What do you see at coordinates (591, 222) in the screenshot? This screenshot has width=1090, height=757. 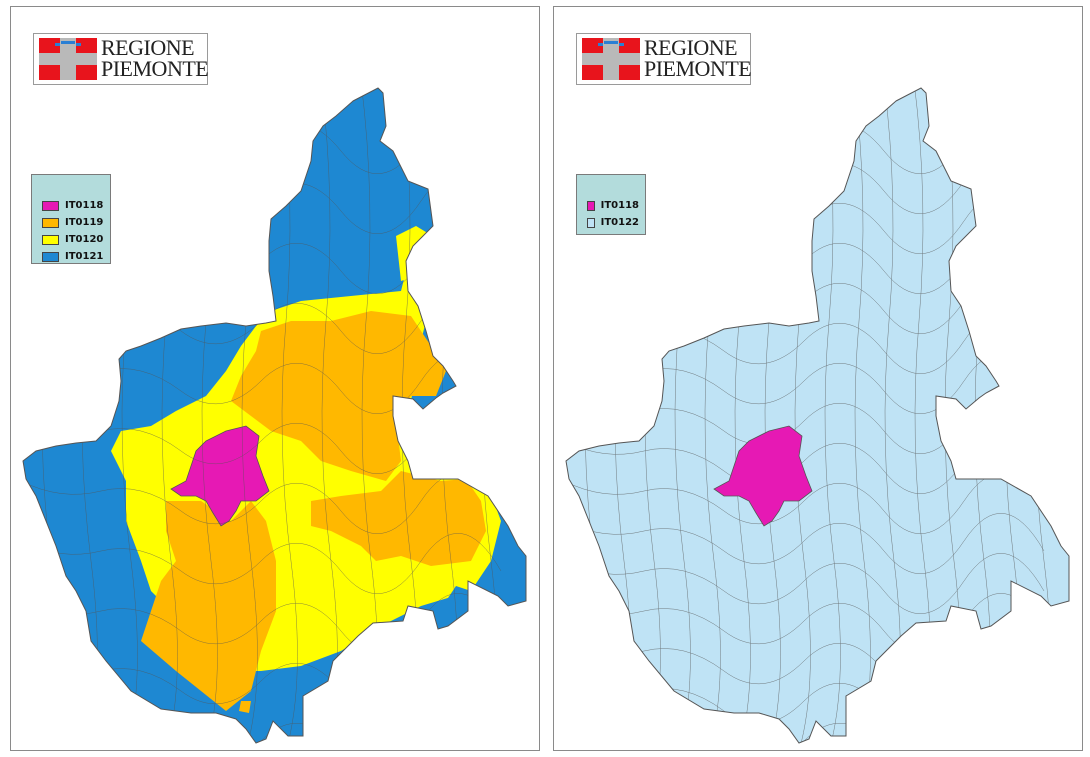 I see `legend-swatch-light-blue` at bounding box center [591, 222].